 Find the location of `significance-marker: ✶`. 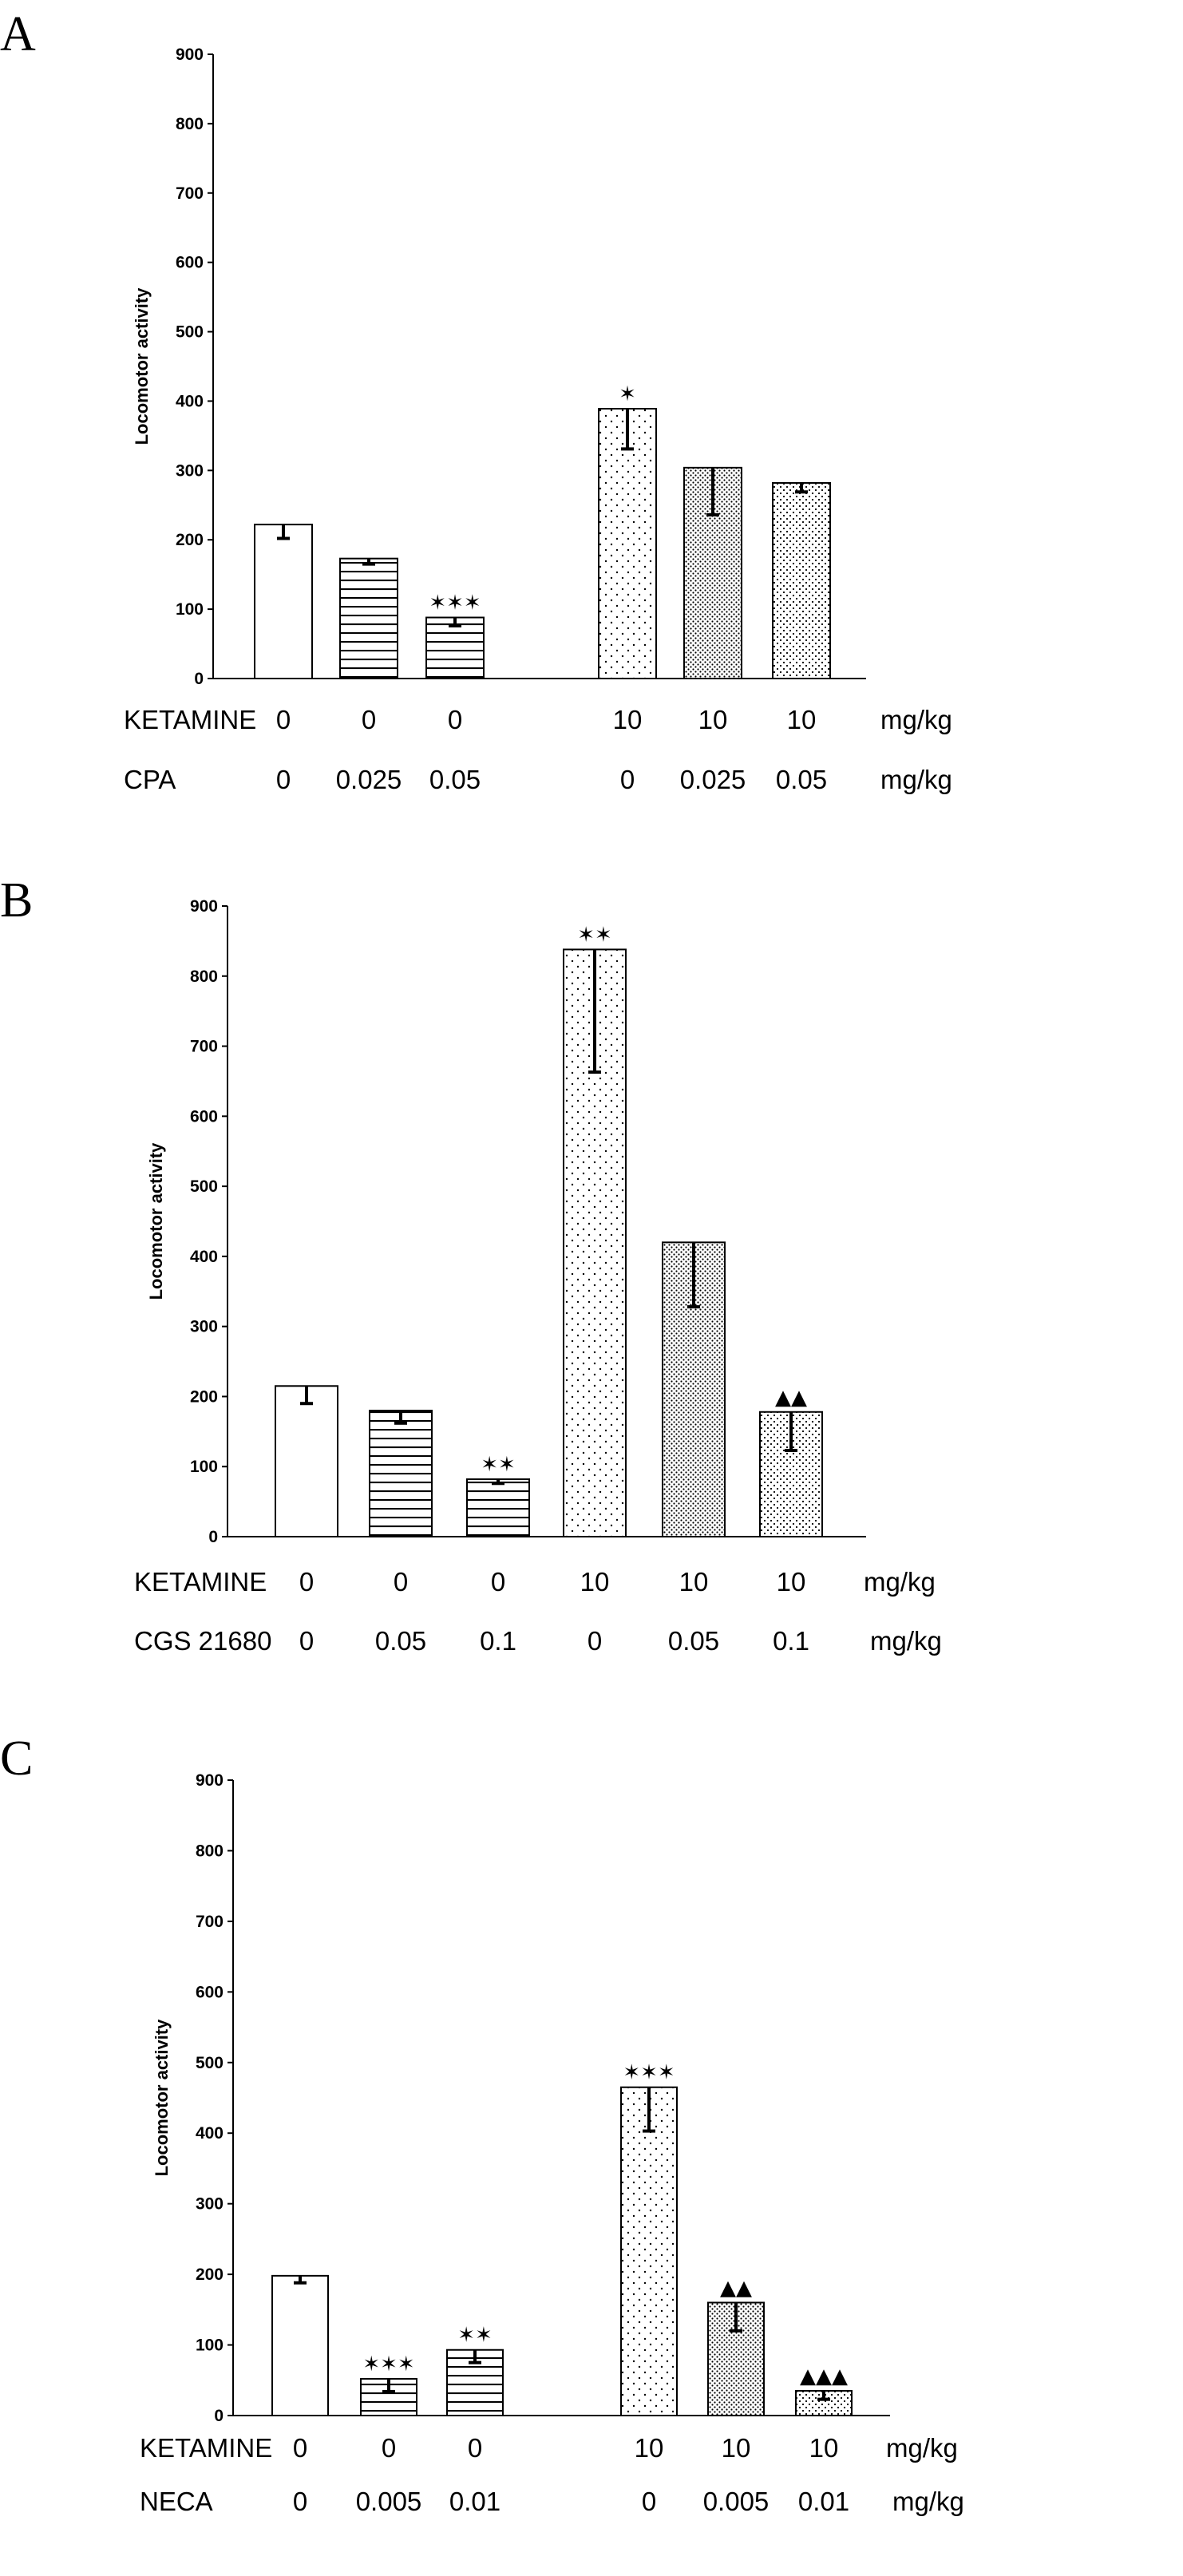

significance-marker: ✶ is located at coordinates (628, 394).